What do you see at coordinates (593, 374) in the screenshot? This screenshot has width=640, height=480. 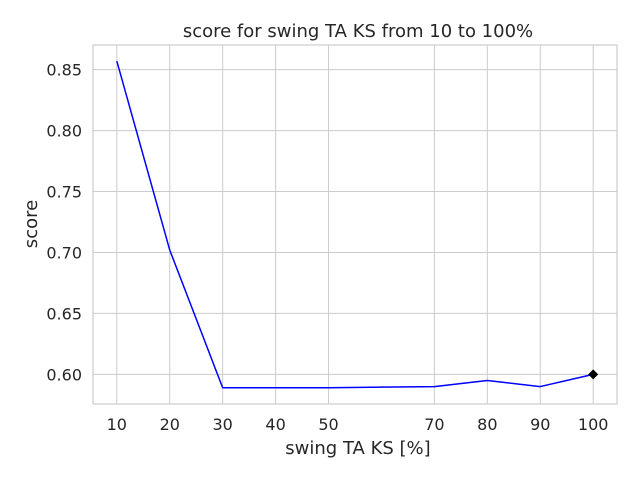 I see `highlight-point-marker` at bounding box center [593, 374].